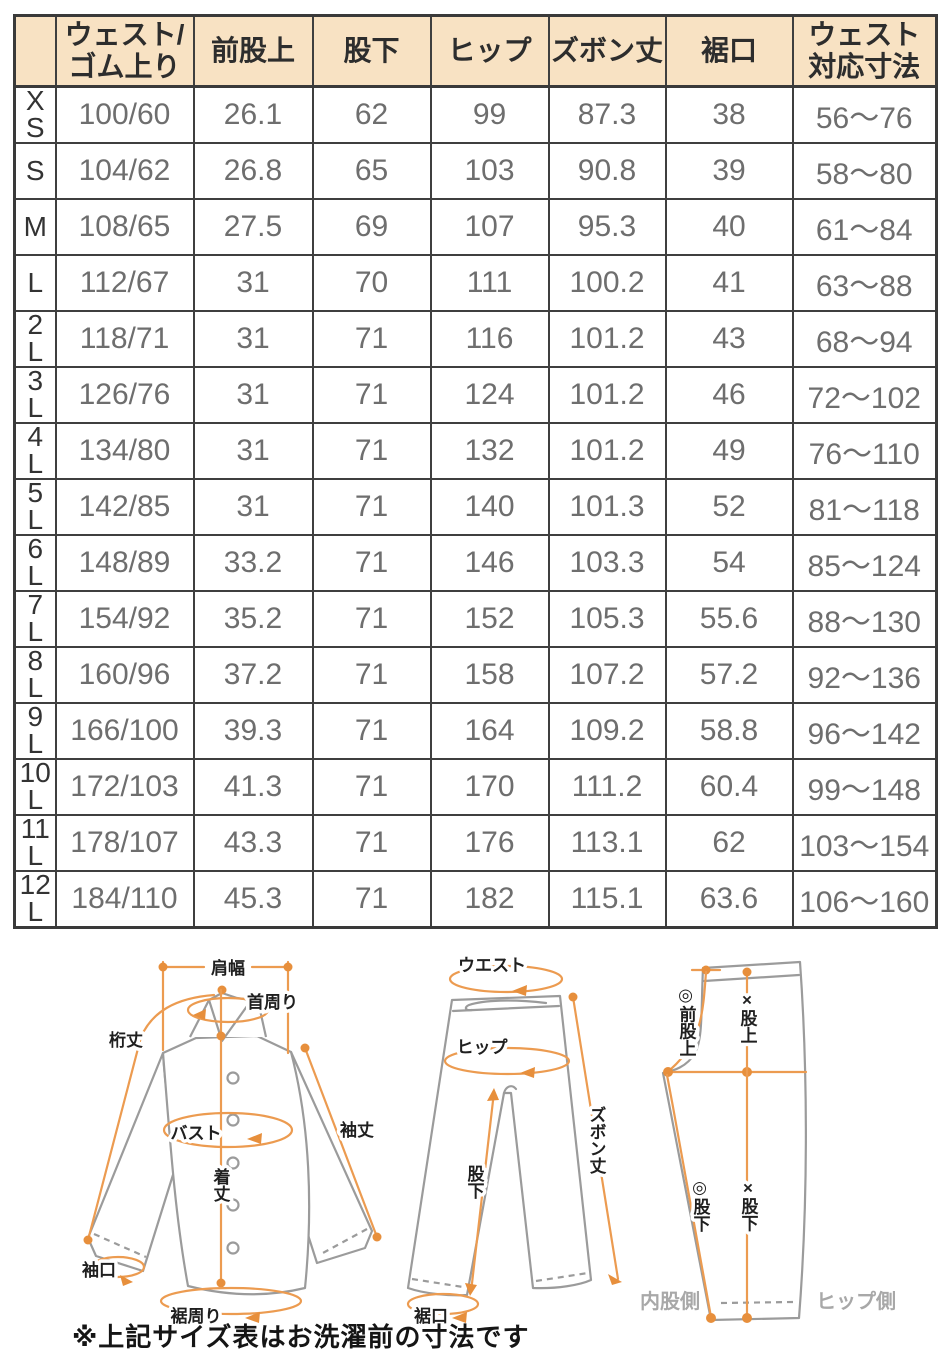 This screenshot has height=1360, width=940. What do you see at coordinates (489, 843) in the screenshot?
I see `measurement-value: 176` at bounding box center [489, 843].